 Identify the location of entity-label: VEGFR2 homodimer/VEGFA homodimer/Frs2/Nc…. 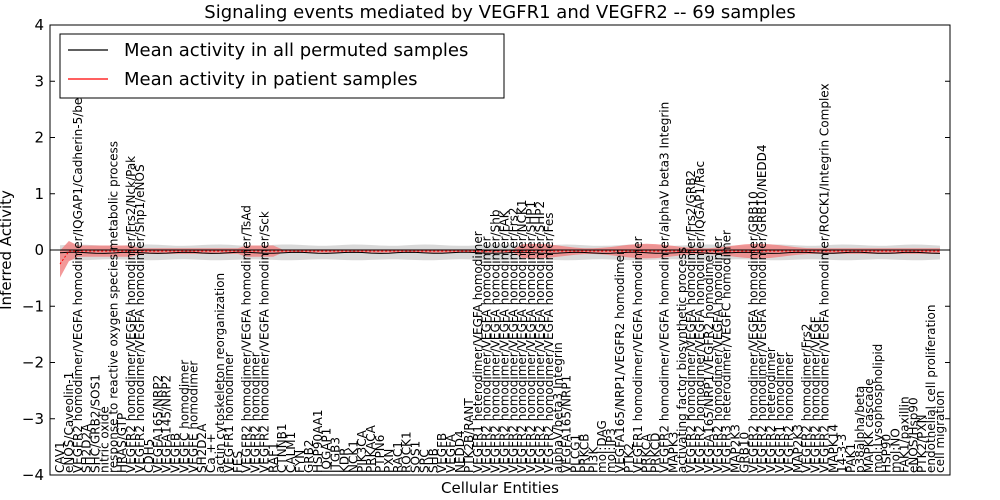
(131, 314).